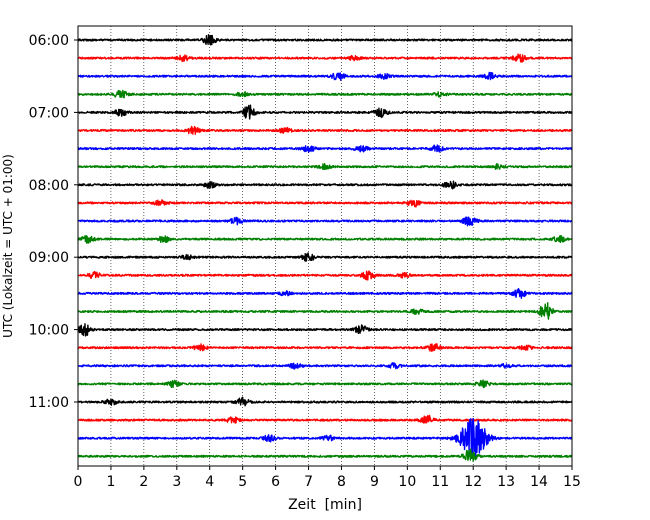 The height and width of the screenshot is (520, 650). Describe the element at coordinates (572, 482) in the screenshot. I see `x-tick-label: 15` at that location.